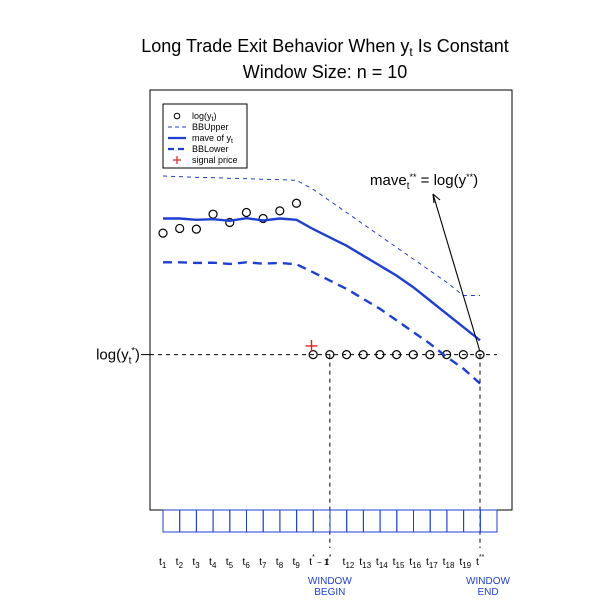 The width and height of the screenshot is (600, 600). Describe the element at coordinates (296, 563) in the screenshot. I see `x-tick-label: t9` at that location.